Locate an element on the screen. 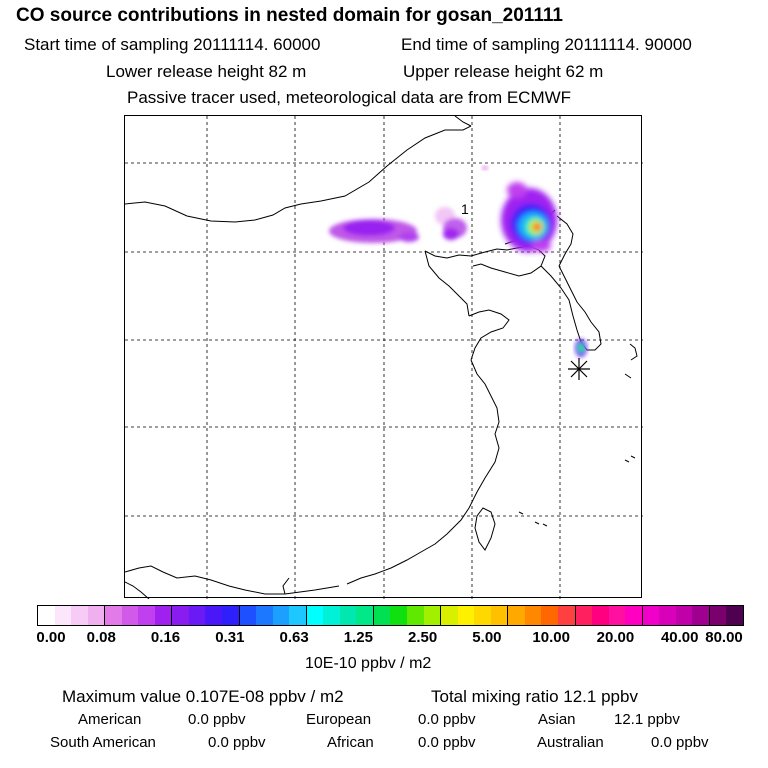 The image size is (768, 768). colorbar-tick-label: 0.16 is located at coordinates (165, 637).